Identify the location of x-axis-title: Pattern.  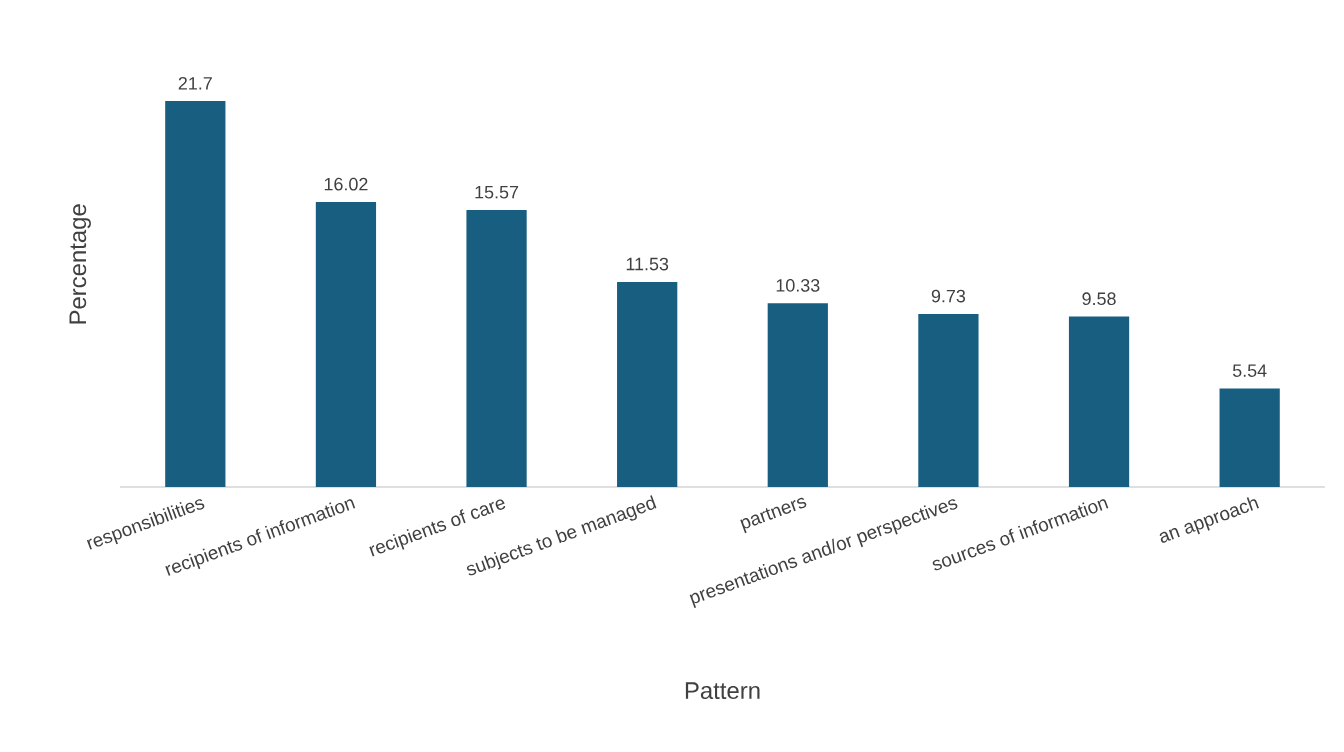
(722, 691).